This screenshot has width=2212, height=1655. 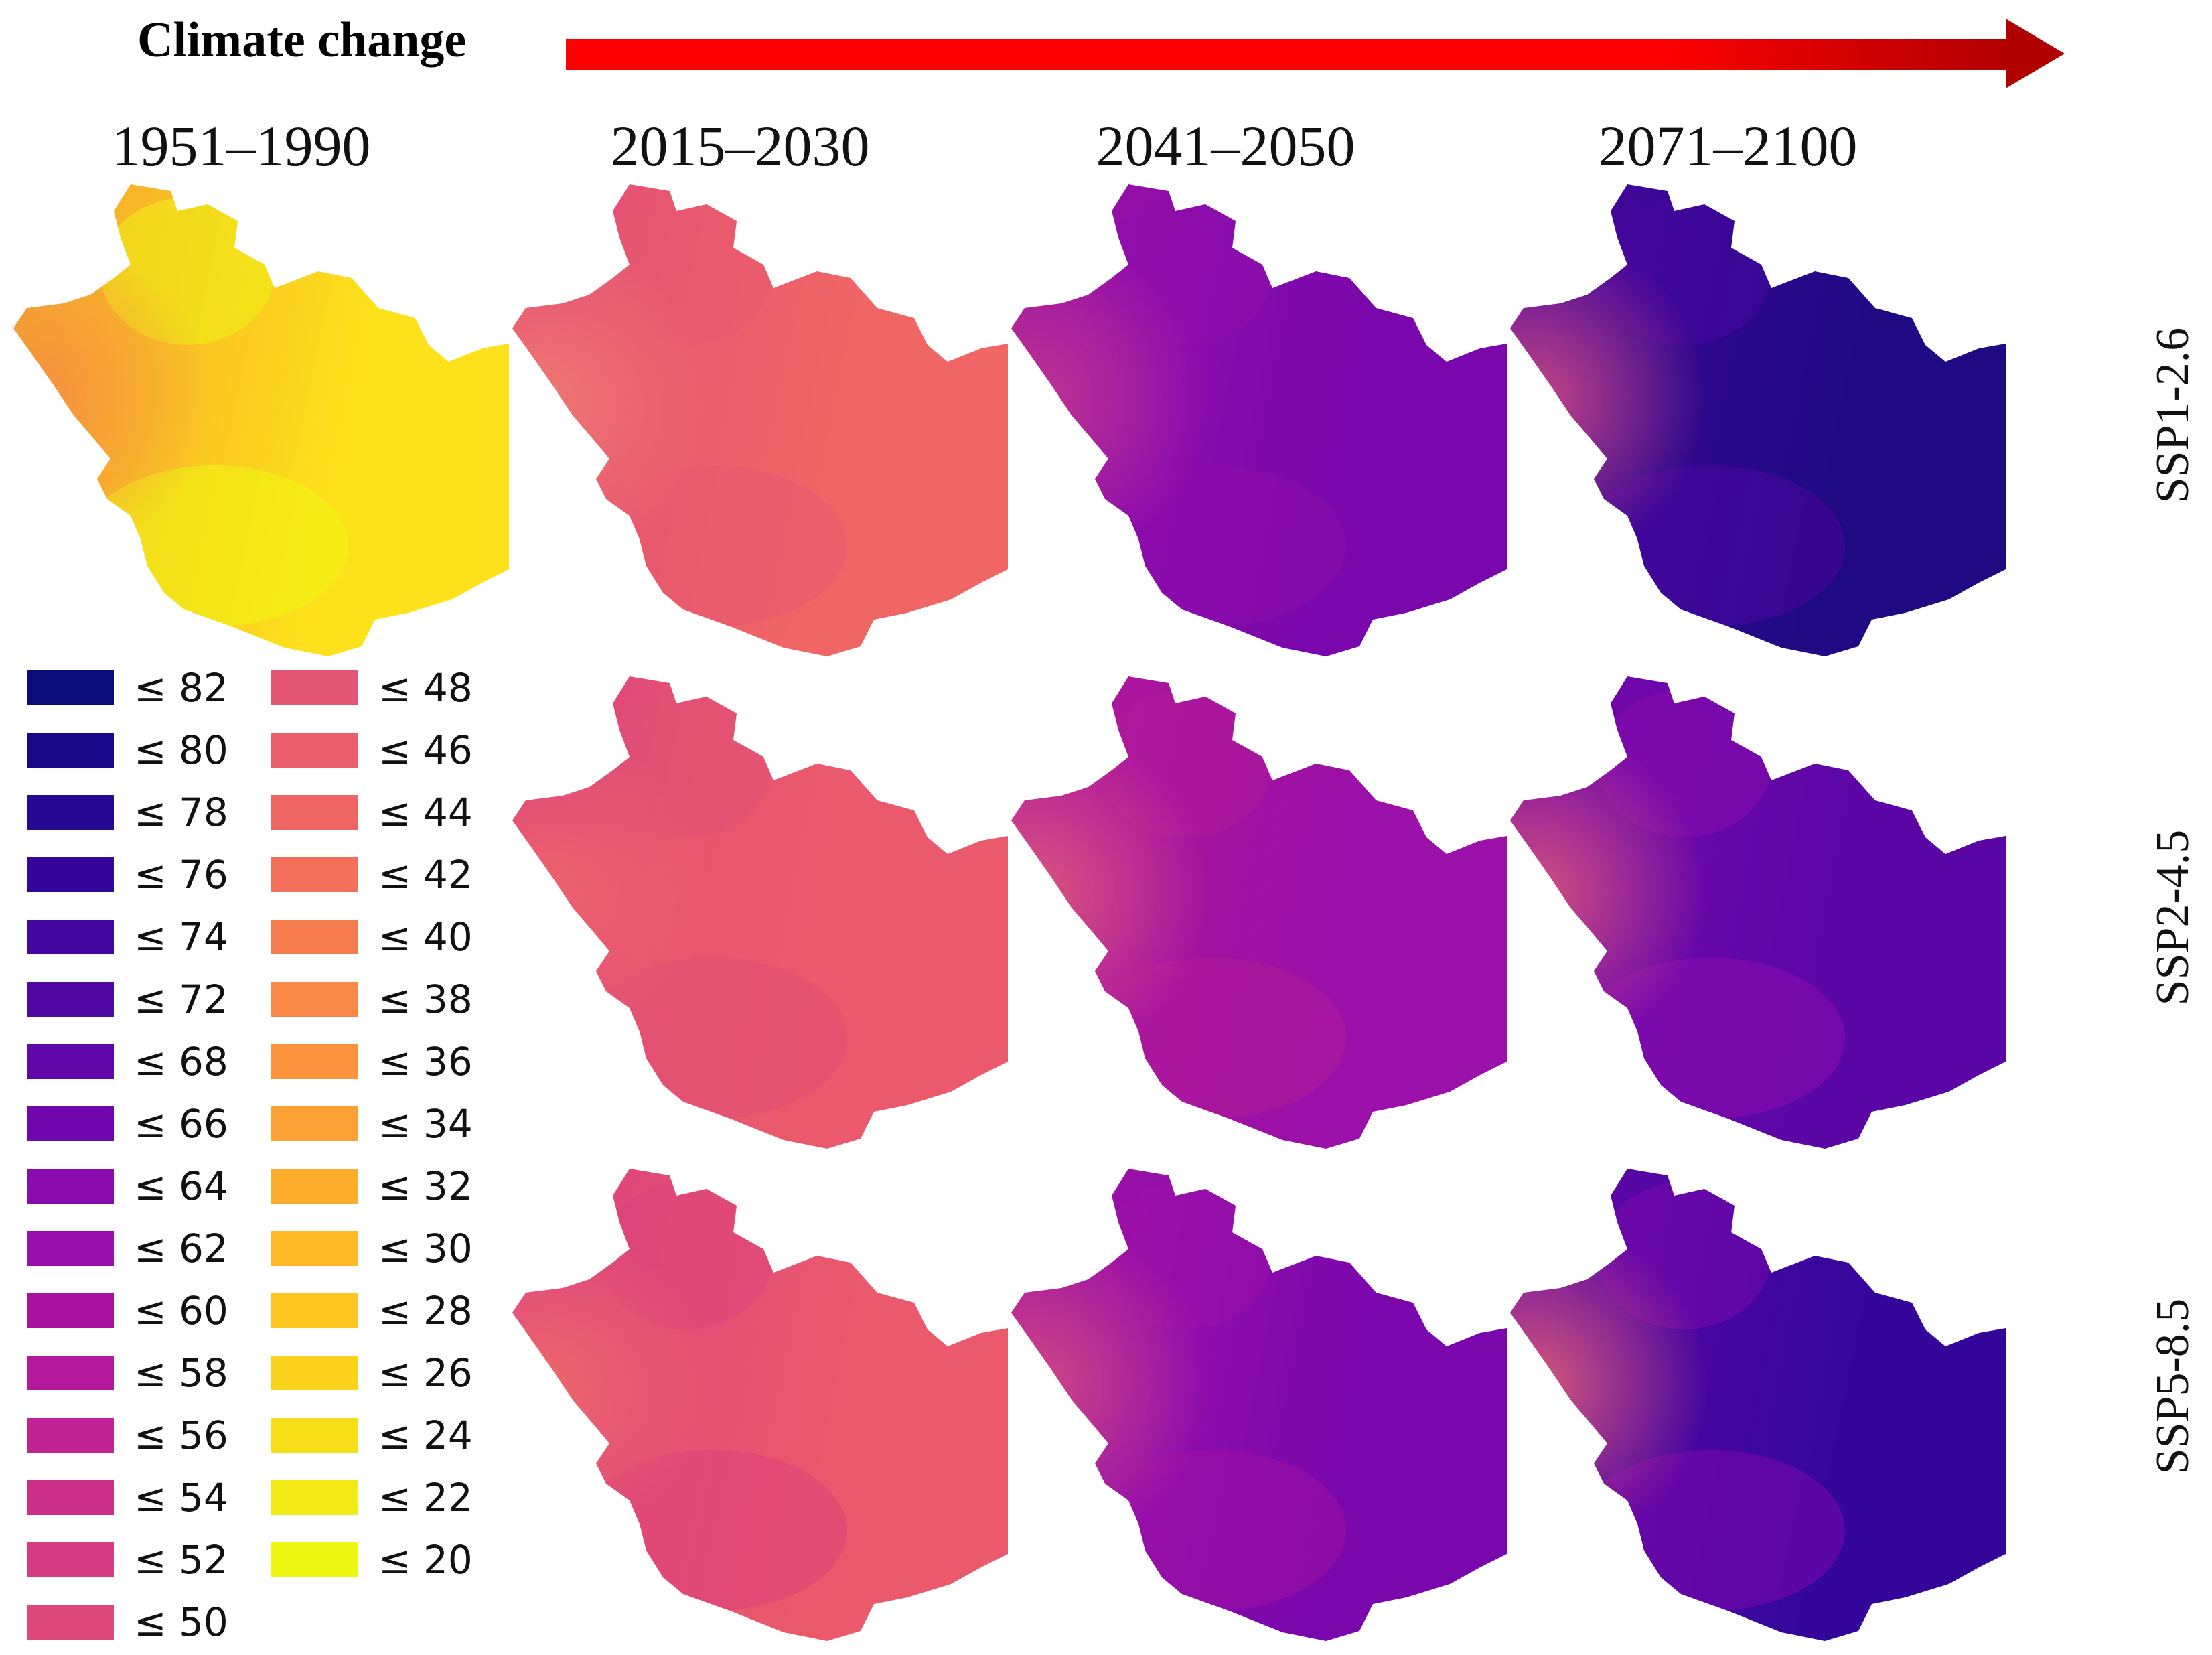 What do you see at coordinates (181, 1000) in the screenshot?
I see `legend-label: ≤ 72` at bounding box center [181, 1000].